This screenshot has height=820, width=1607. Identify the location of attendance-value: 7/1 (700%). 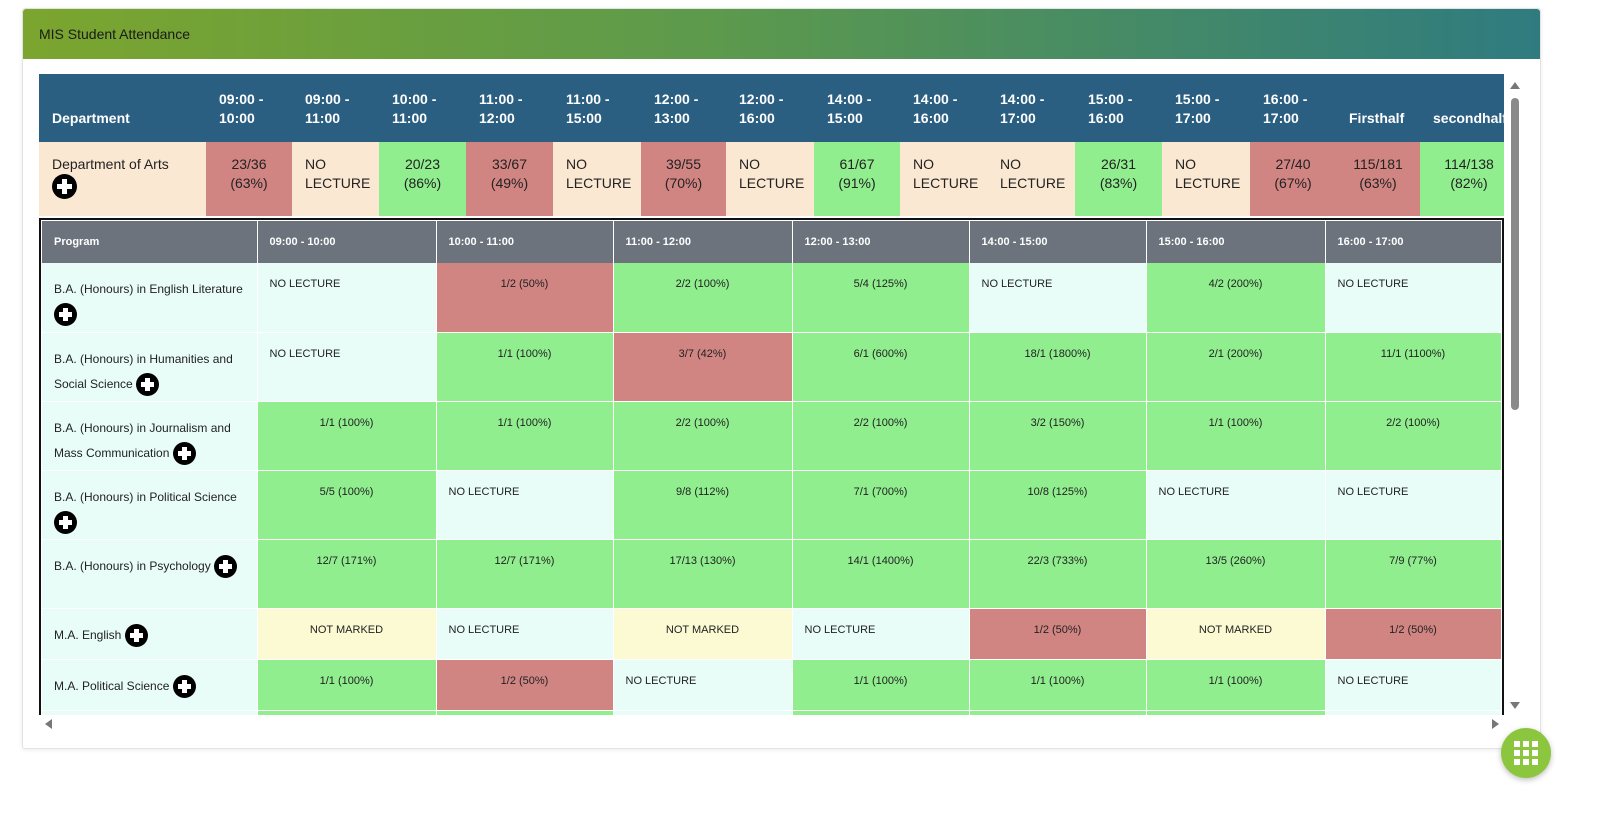
(880, 491).